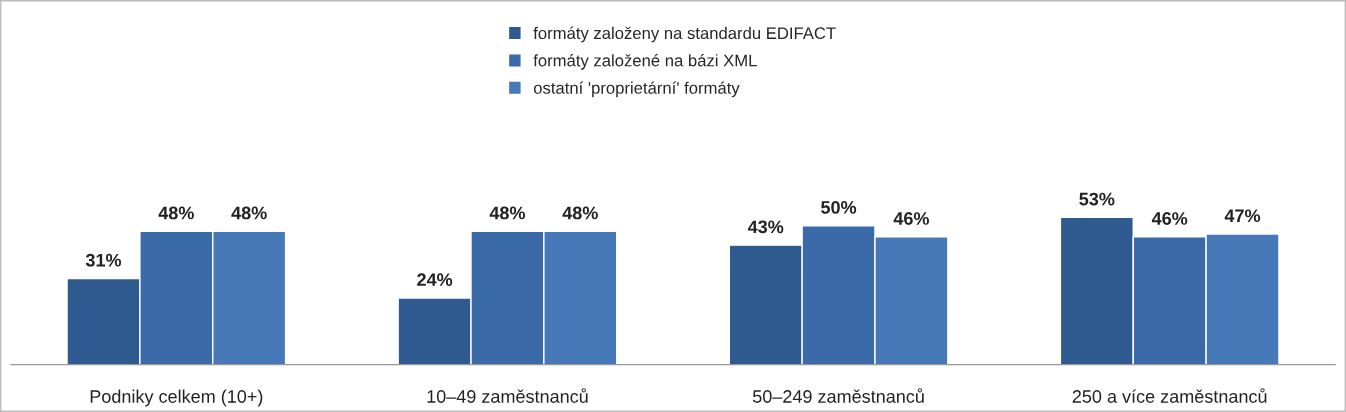  What do you see at coordinates (507, 395) in the screenshot?
I see `x-tick-label: 10–49 zaměstnanců` at bounding box center [507, 395].